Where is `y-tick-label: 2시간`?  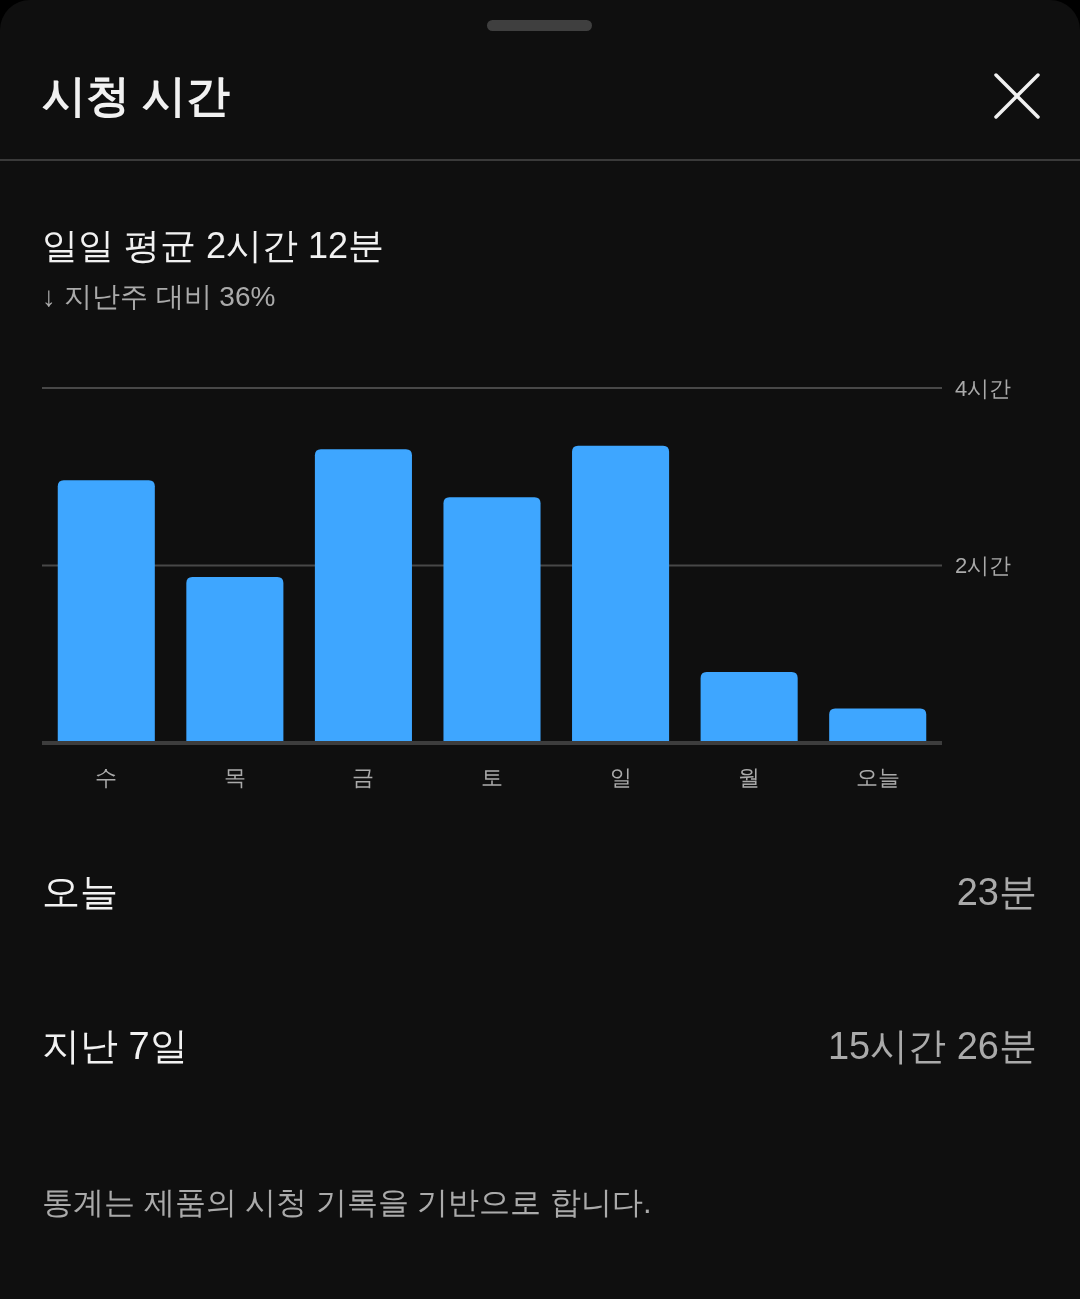 y-tick-label: 2시간 is located at coordinates (983, 565).